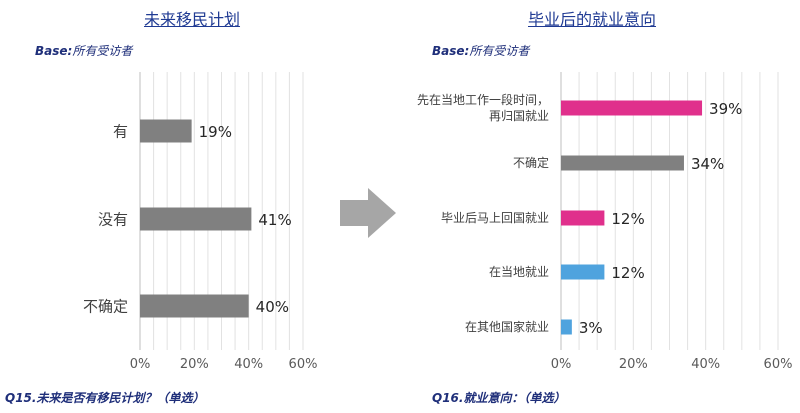  Describe the element at coordinates (483, 99) in the screenshot. I see `right-category-label: 先在当地工作一段时间，` at that location.